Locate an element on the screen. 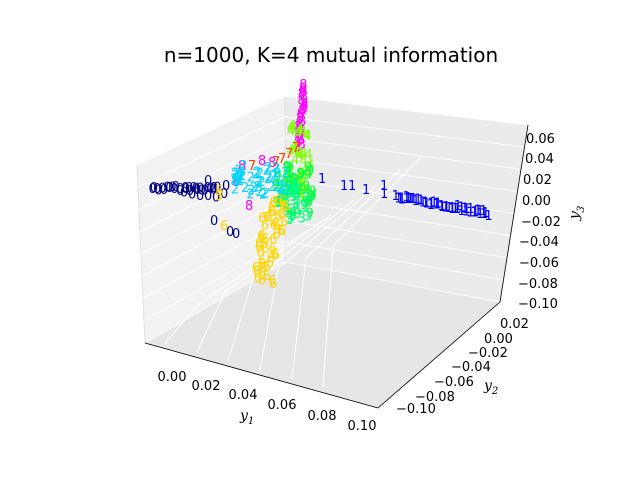 The height and width of the screenshot is (480, 640). y-axis-line is located at coordinates (439, 355).